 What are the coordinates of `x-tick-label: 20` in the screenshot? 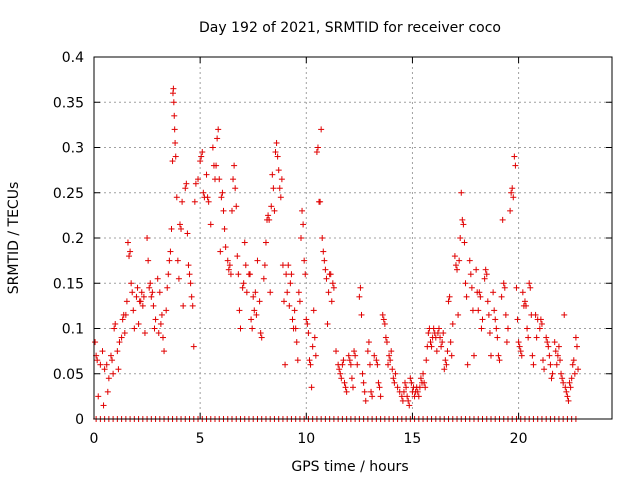 It's located at (519, 439).